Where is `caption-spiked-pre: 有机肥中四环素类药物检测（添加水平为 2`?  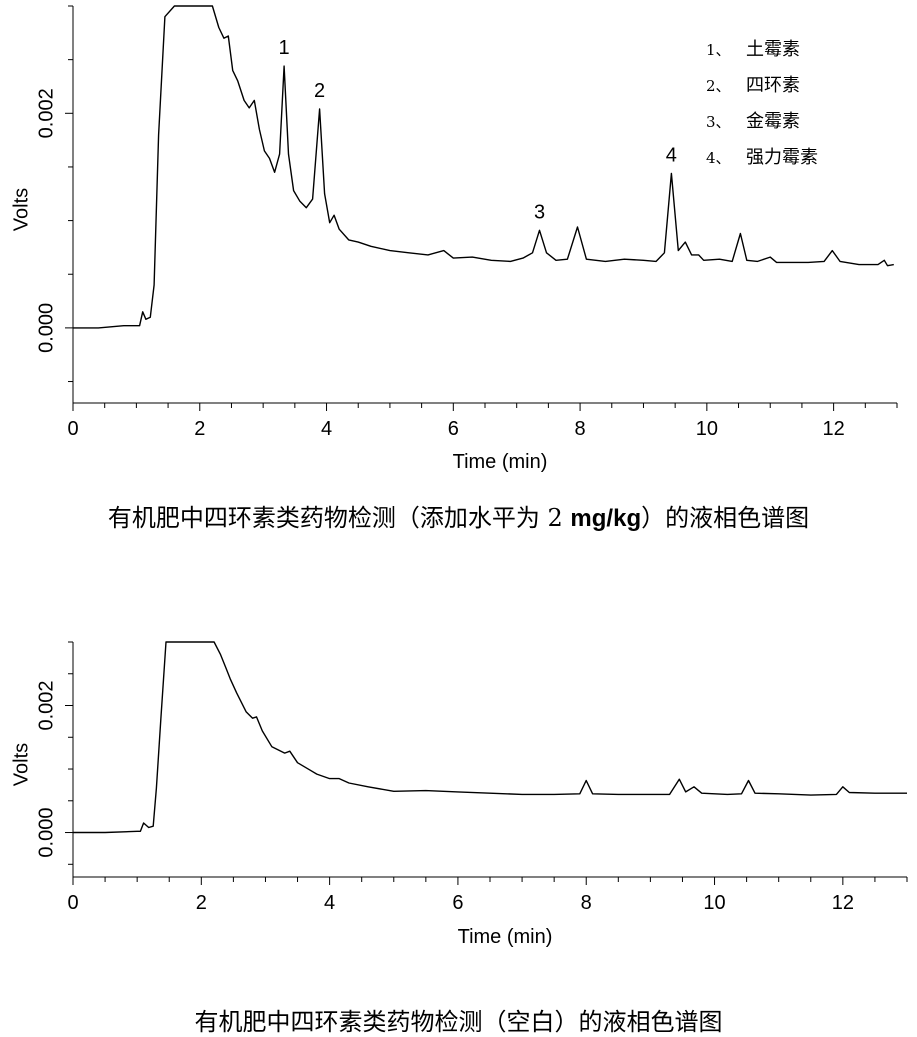
caption-spiked-pre: 有机肥中四环素类药物检测（添加水平为 2 is located at coordinates (339, 518).